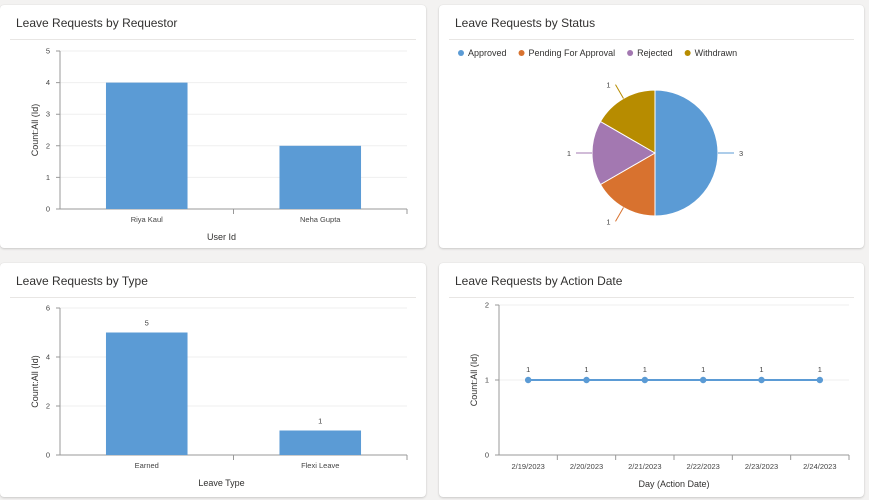 The image size is (869, 500). What do you see at coordinates (48, 51) in the screenshot?
I see `y-tick-label: 5` at bounding box center [48, 51].